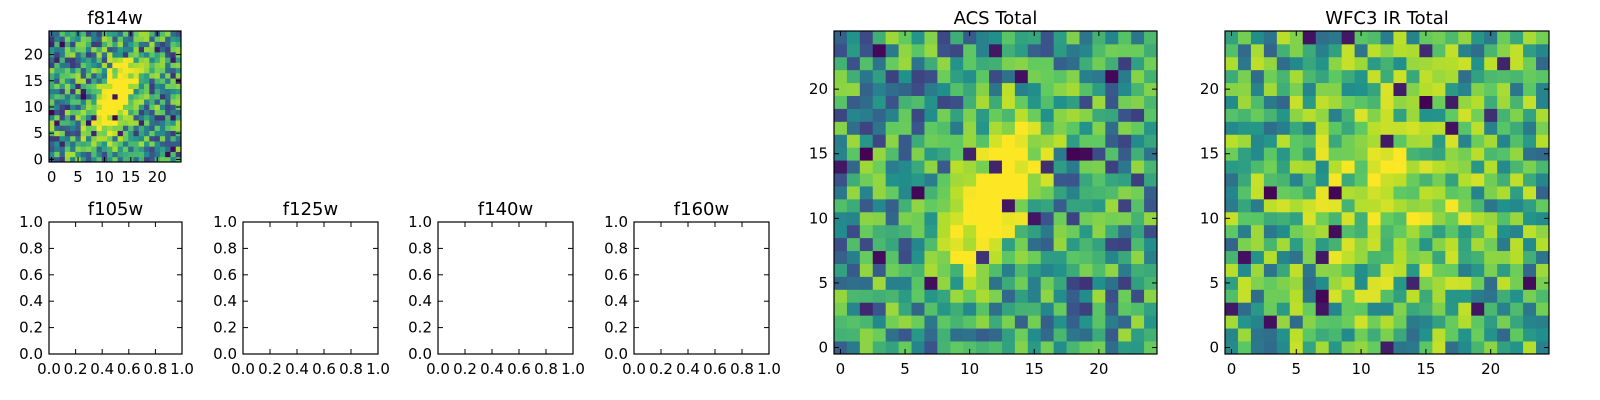 The image size is (1600, 400). I want to click on x-tick-label: 0, so click(52, 177).